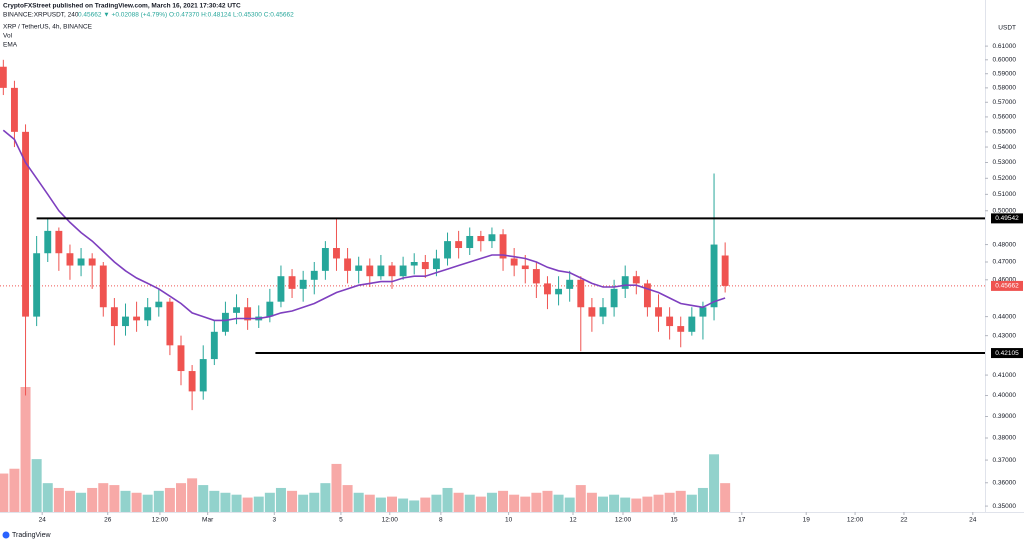 The image size is (1024, 542). I want to click on y-tick-label: 0.38000, so click(1005, 438).